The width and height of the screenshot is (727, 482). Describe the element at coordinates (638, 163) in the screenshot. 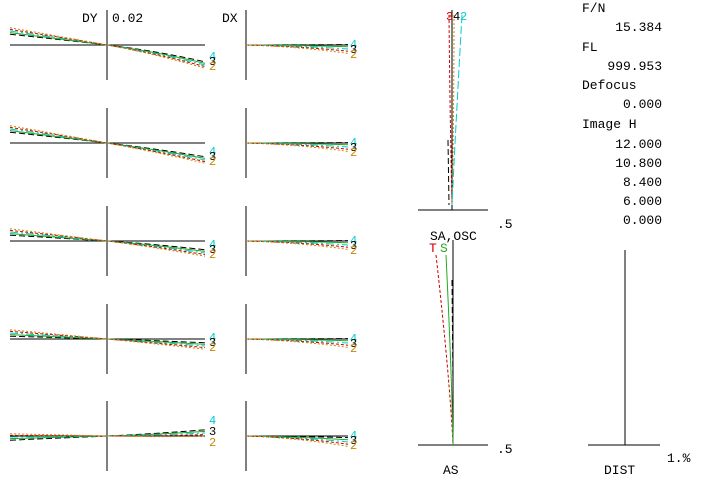

I see `image-h-value: 10.800` at that location.